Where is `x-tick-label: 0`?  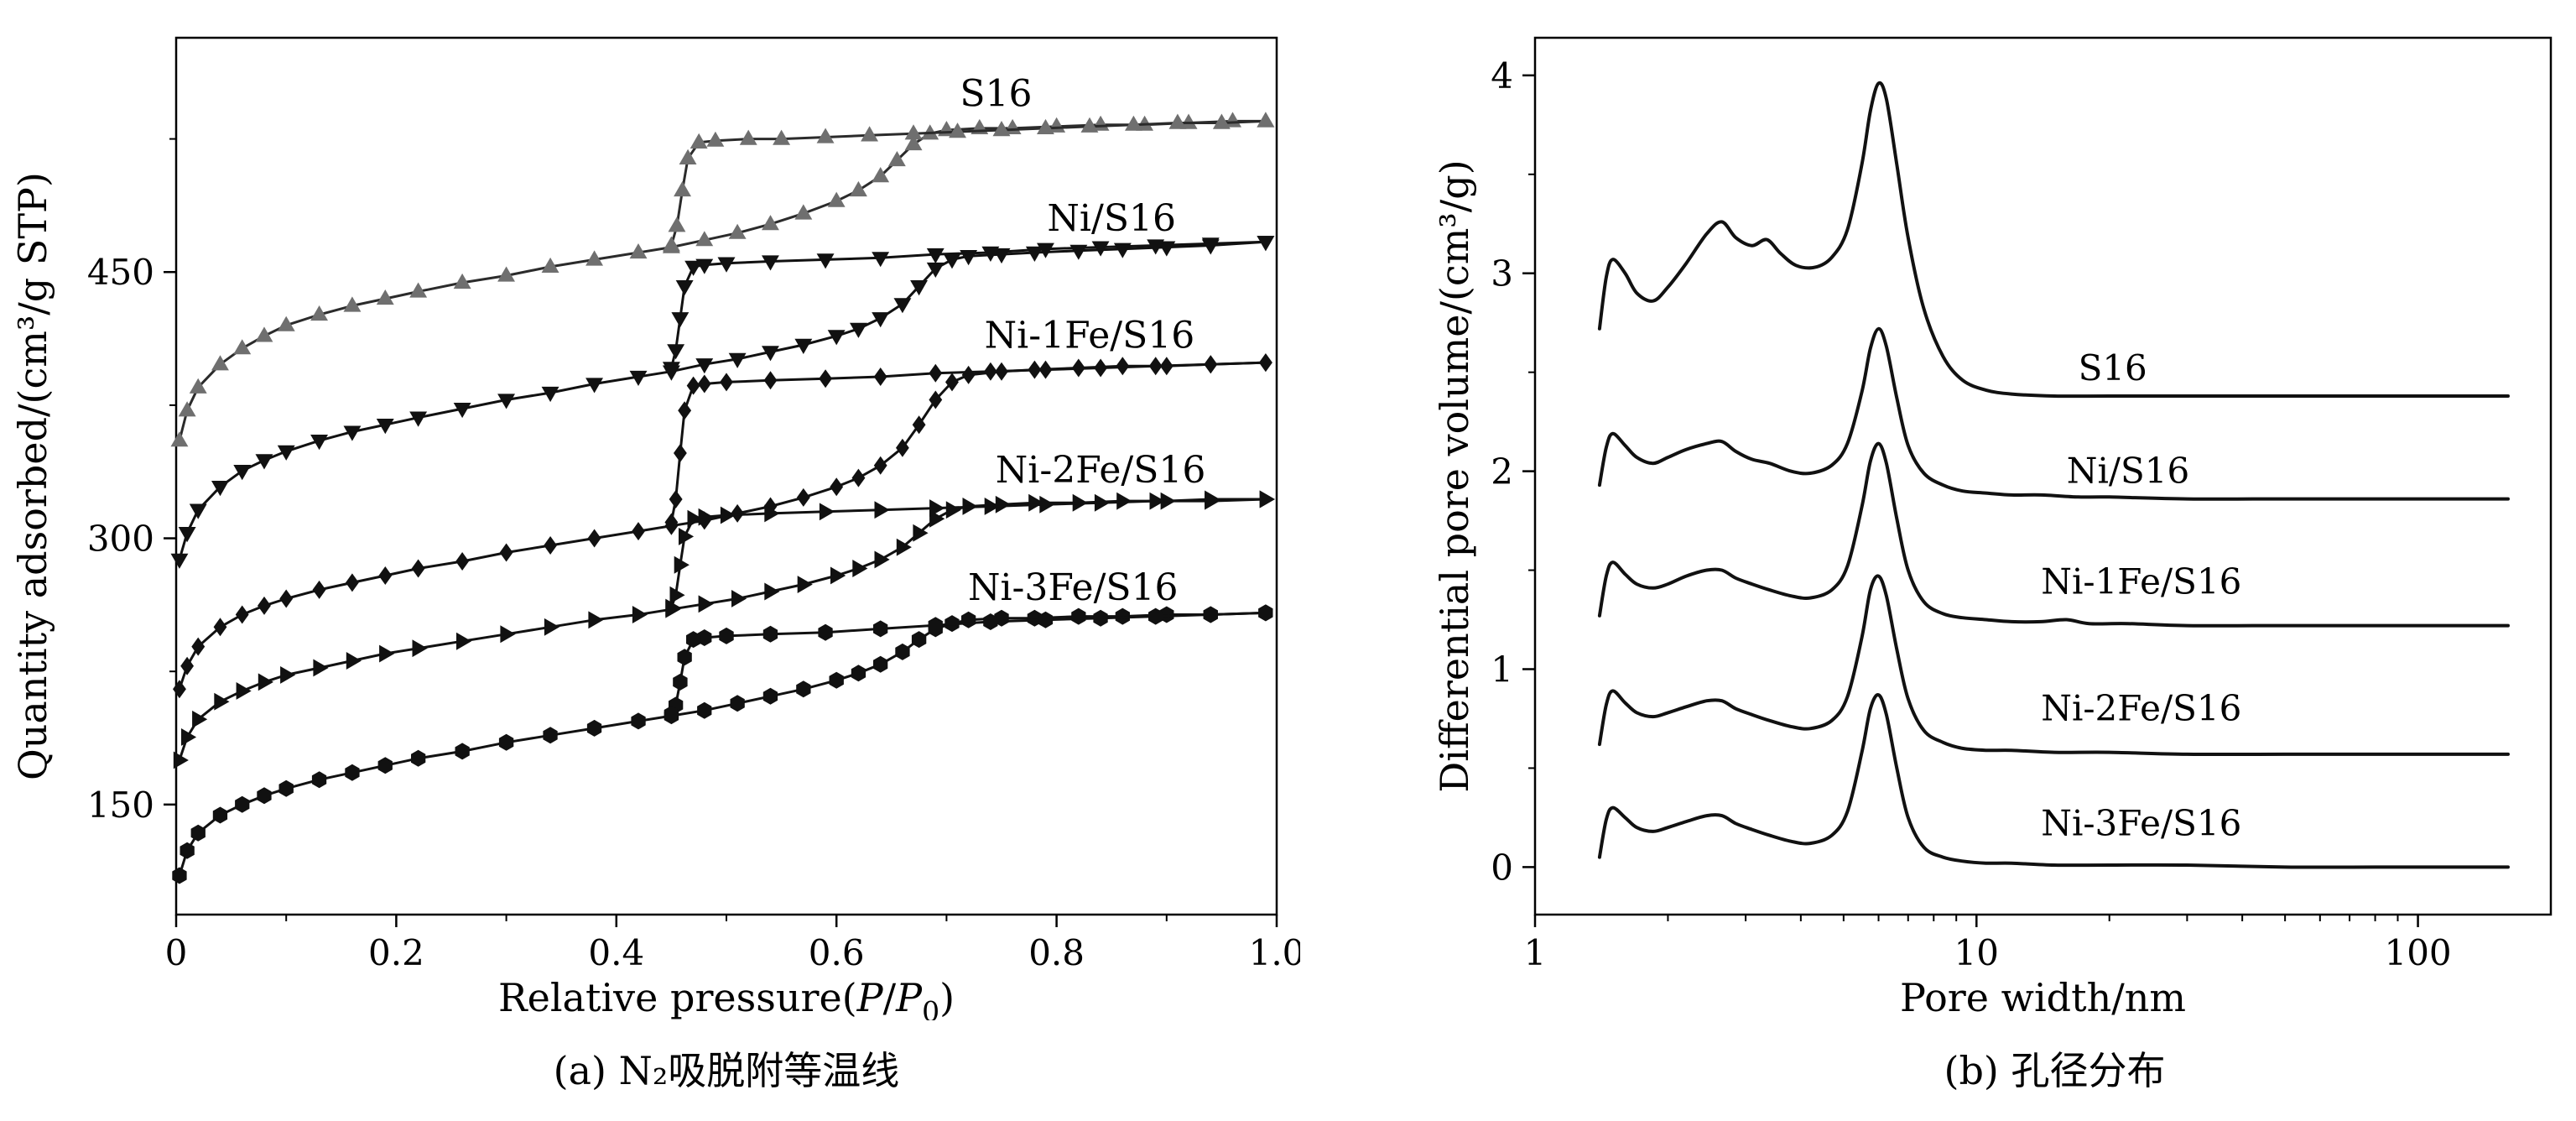 x-tick-label: 0 is located at coordinates (176, 953).